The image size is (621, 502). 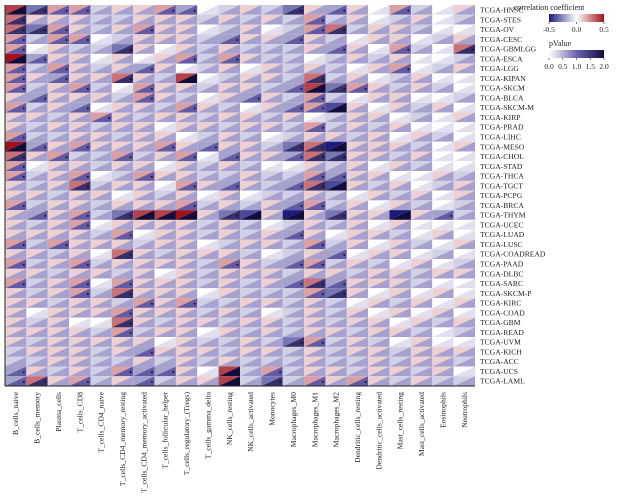 What do you see at coordinates (15, 413) in the screenshot?
I see `column-label: B_cells_naive` at bounding box center [15, 413].